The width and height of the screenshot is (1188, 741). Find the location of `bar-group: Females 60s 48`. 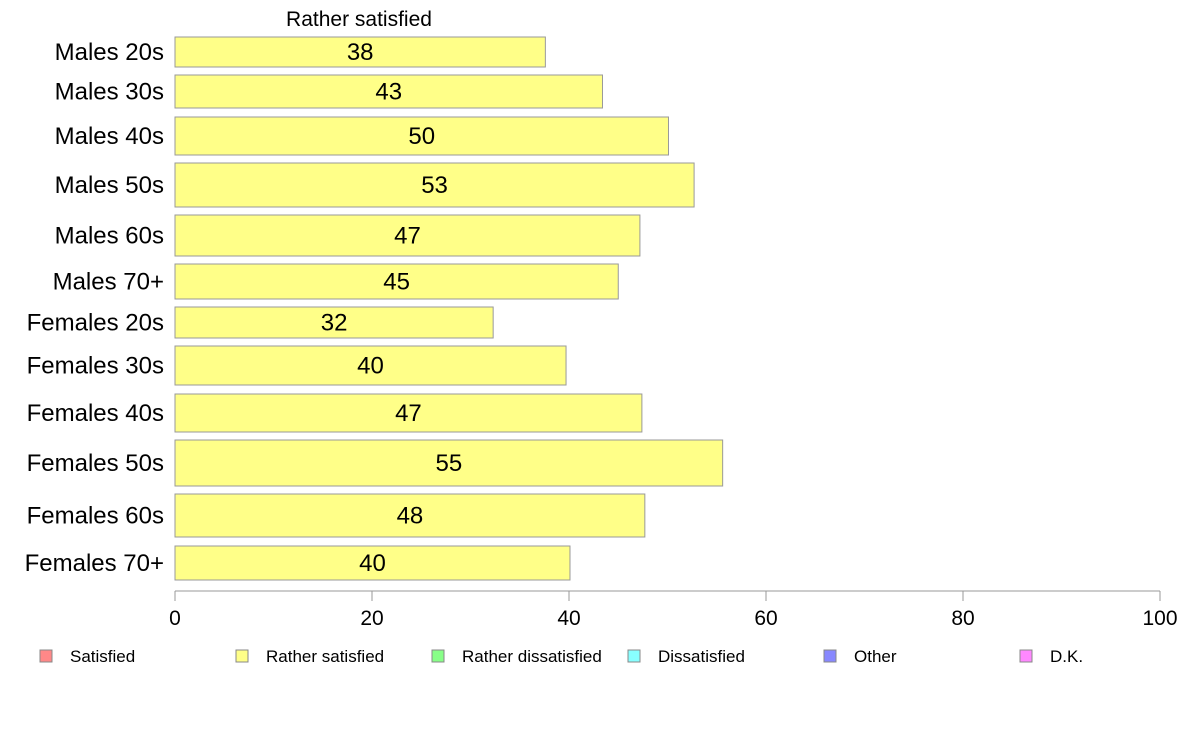

bar-group: Females 60s 48 is located at coordinates (336, 515).